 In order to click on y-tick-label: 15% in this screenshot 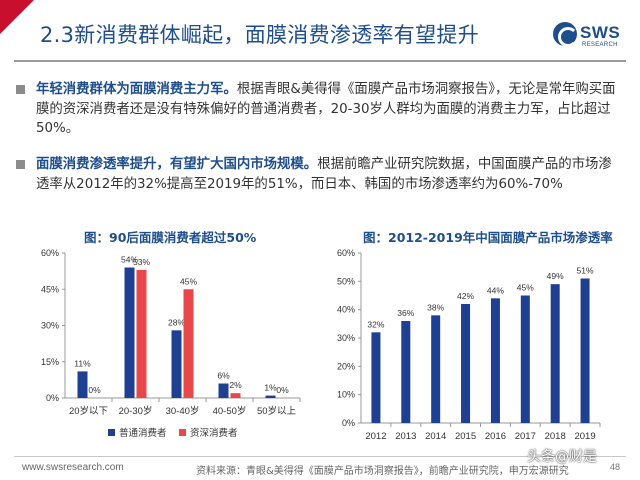, I will do `click(50, 362)`.